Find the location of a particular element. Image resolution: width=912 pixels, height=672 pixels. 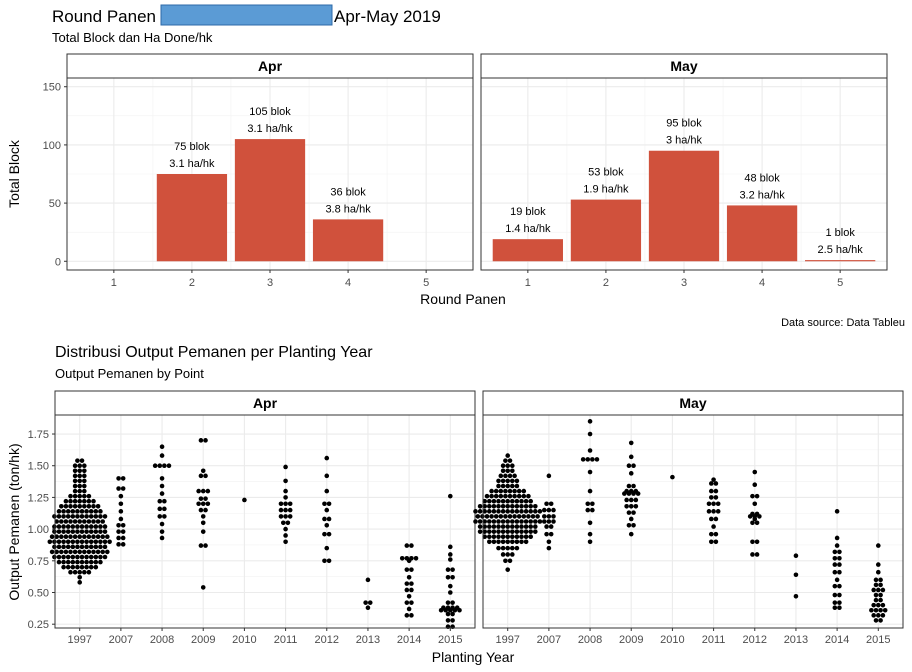

bar-x-tick-label: 4 is located at coordinates (348, 283).